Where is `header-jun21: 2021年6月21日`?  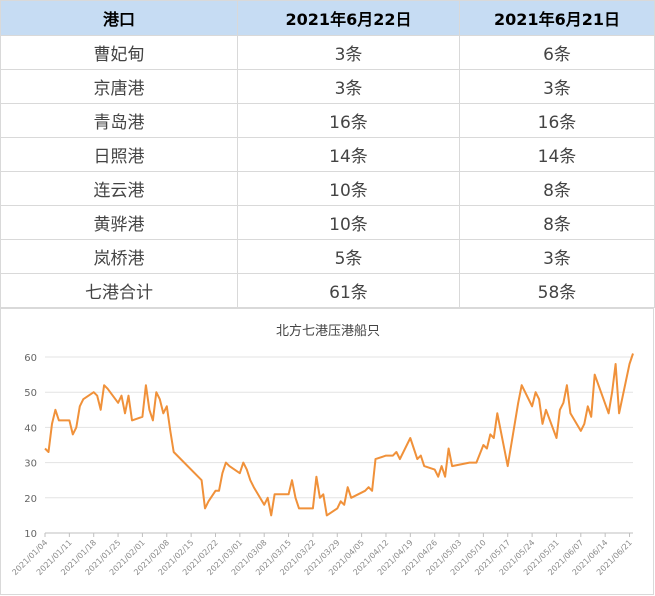
header-jun21: 2021年6月21日 is located at coordinates (557, 18).